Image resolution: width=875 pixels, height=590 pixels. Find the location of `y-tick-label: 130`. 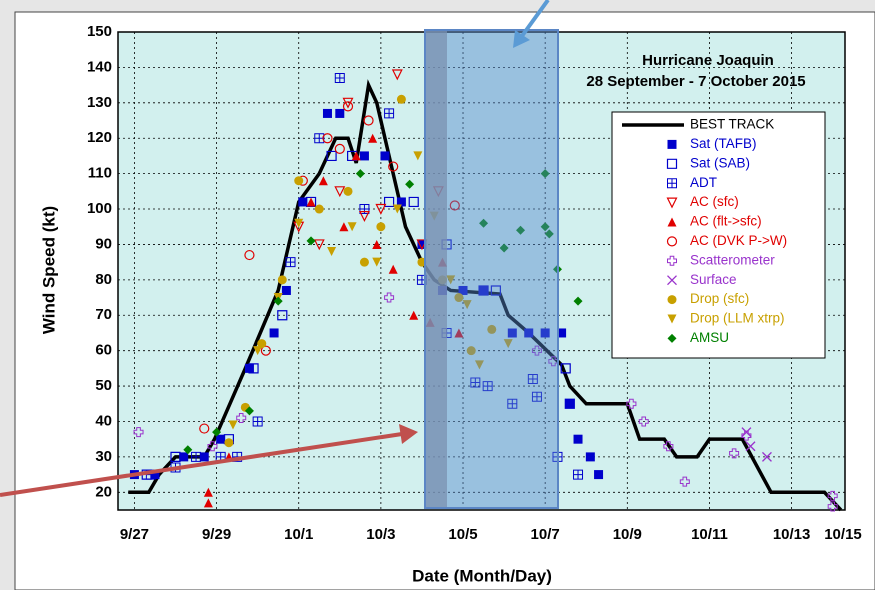

y-tick-label: 130 is located at coordinates (99, 102).